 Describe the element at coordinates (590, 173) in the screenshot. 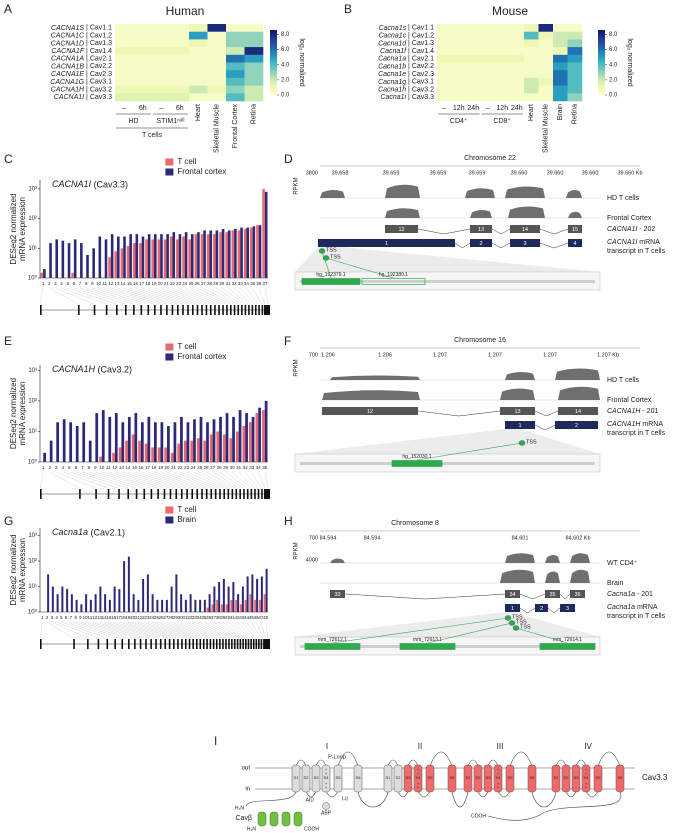

I see `coordinate-label: 39.660` at that location.